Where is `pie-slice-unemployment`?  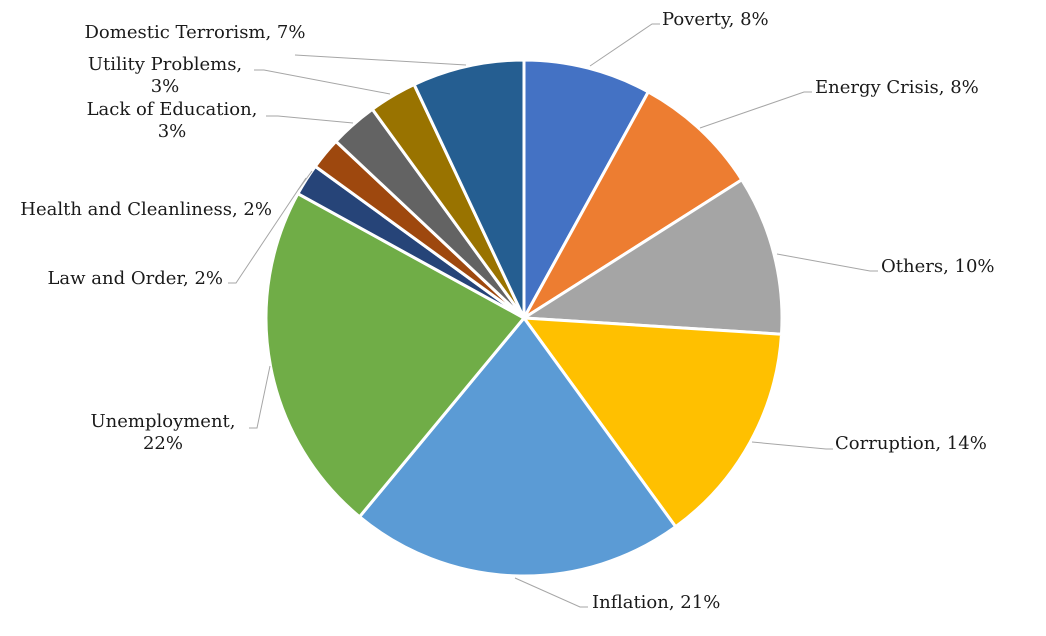
pie-slice-unemployment is located at coordinates (395, 355).